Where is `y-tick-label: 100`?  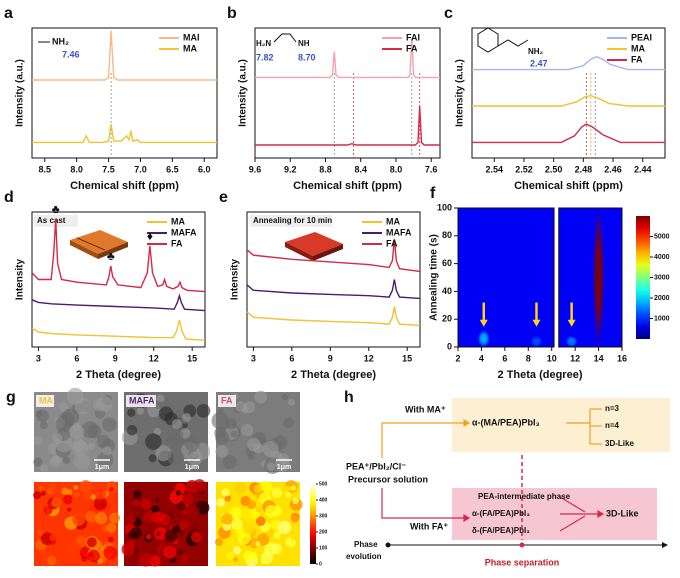 y-tick-label: 100 is located at coordinates (444, 207).